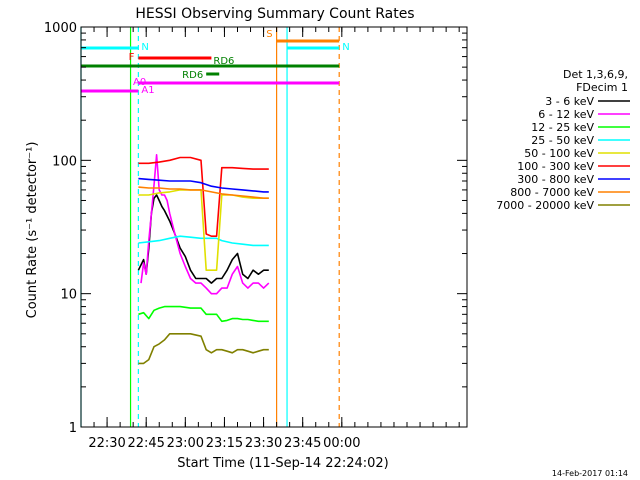  I want to click on legend-label-7: 800 - 7000 keV, so click(552, 192).